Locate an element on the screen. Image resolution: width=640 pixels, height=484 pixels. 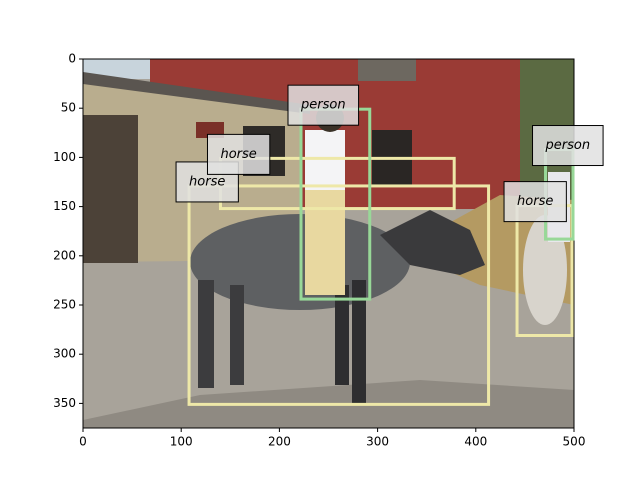
x-tick-label: 400 is located at coordinates (475, 442).